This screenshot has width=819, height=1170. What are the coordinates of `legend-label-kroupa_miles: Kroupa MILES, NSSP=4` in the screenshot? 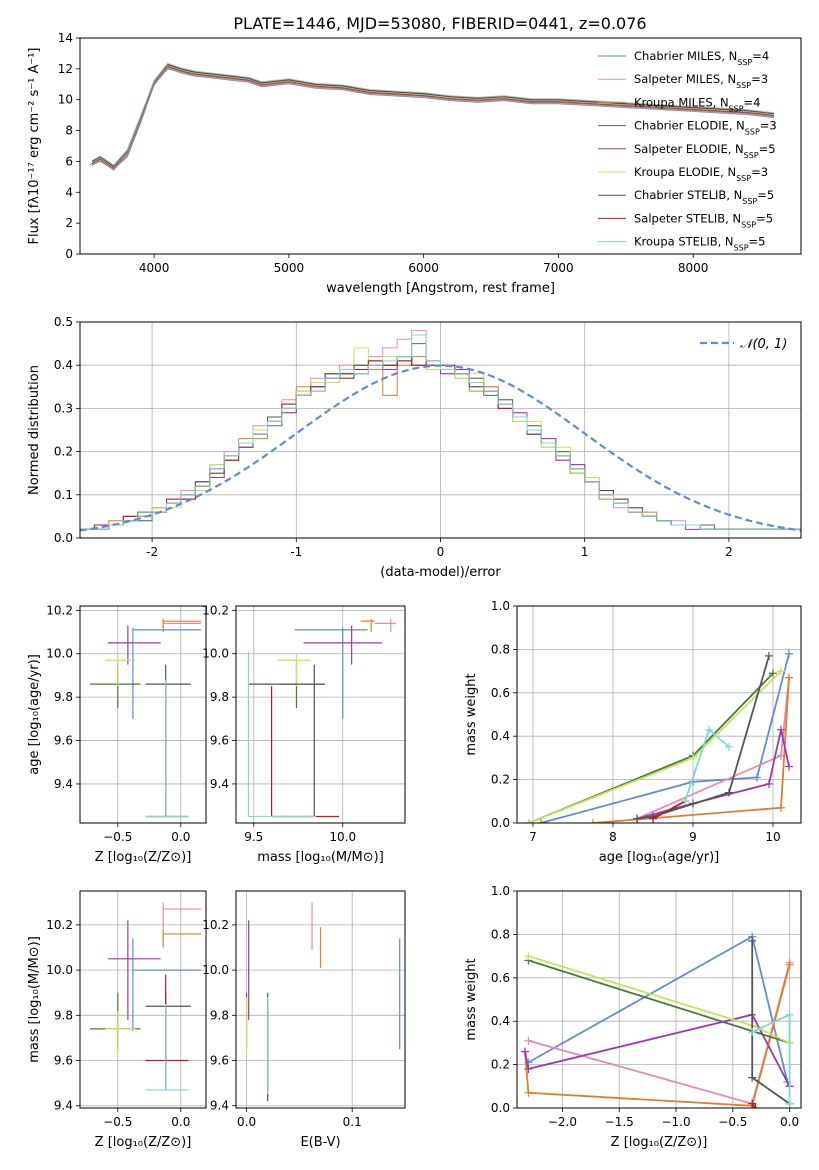 It's located at (697, 104).